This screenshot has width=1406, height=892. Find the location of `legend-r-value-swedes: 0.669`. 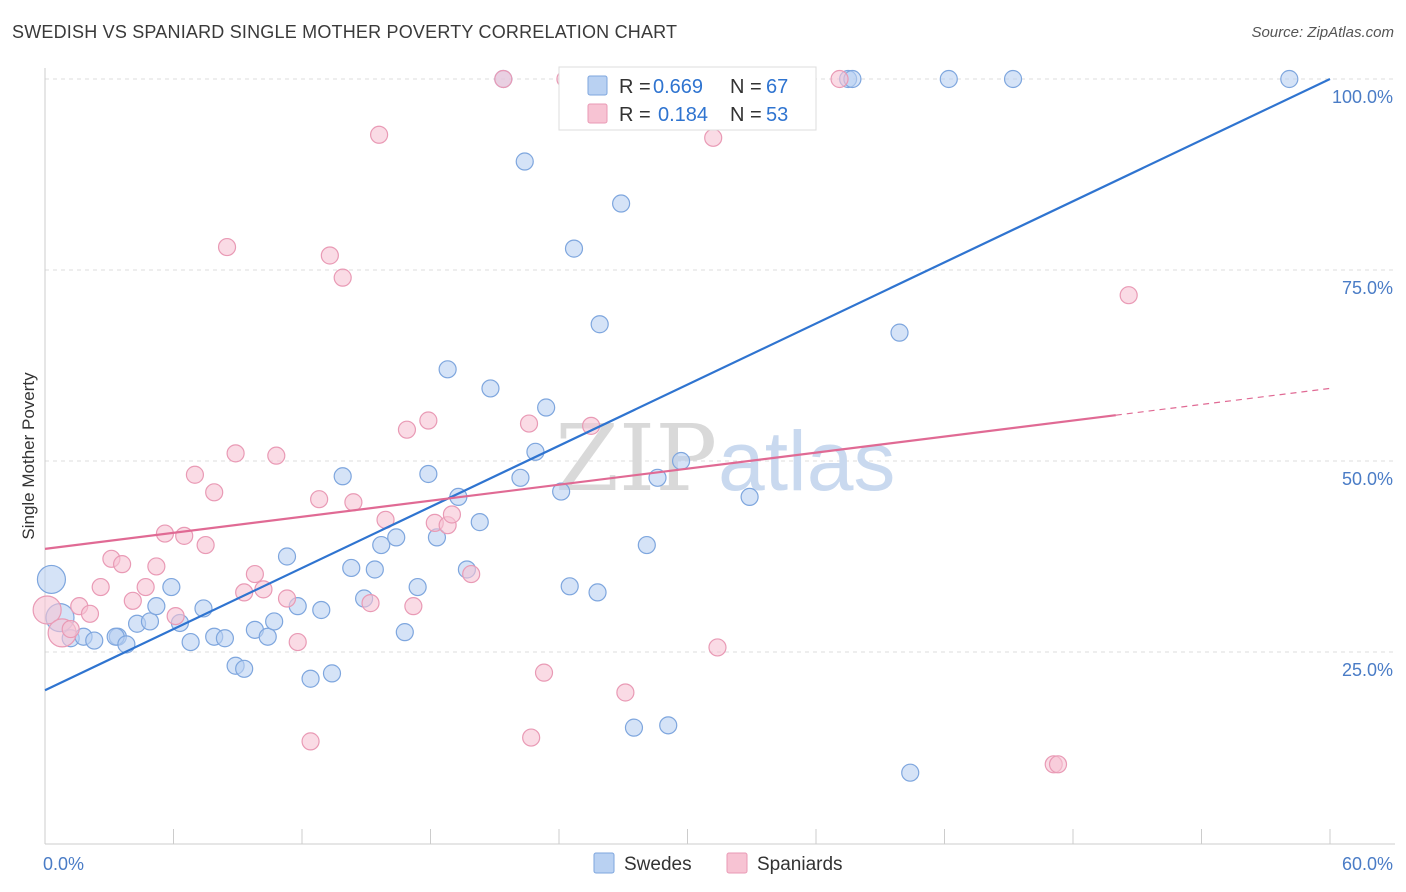

legend-r-value-swedes: 0.669 is located at coordinates (678, 87).